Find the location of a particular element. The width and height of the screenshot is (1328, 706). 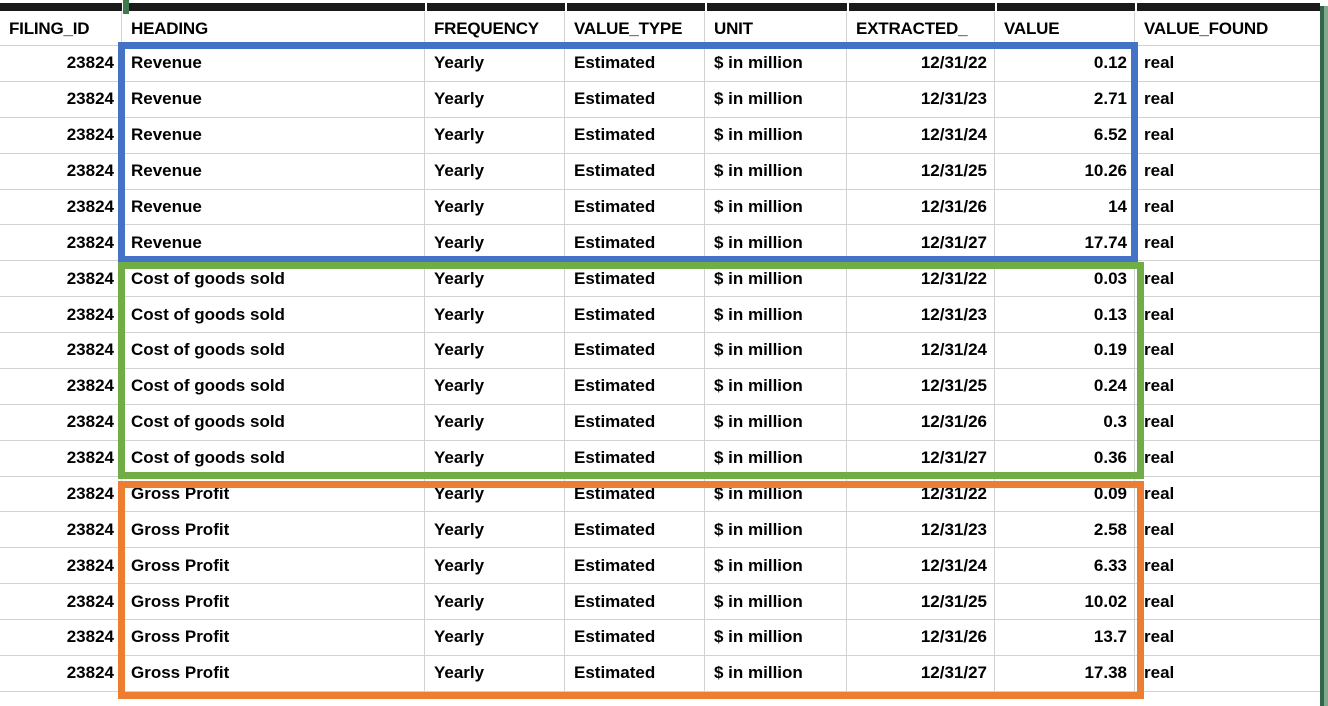

cell-value: 0.09 is located at coordinates (1065, 494).